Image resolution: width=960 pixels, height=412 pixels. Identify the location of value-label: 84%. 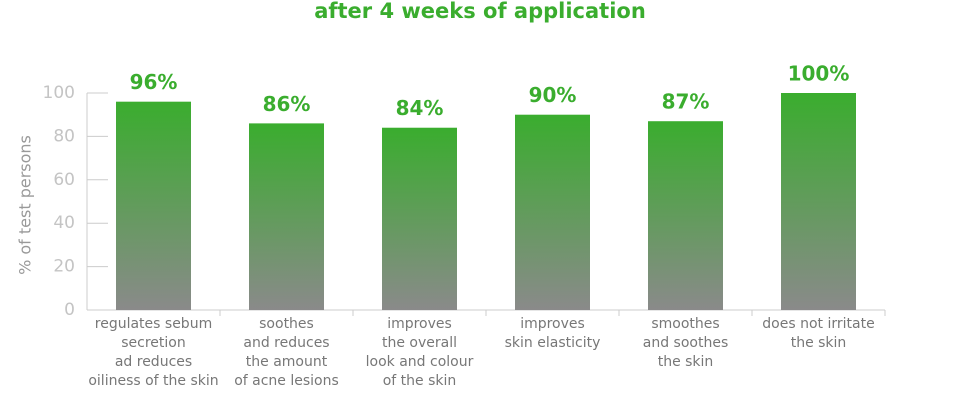
(420, 108).